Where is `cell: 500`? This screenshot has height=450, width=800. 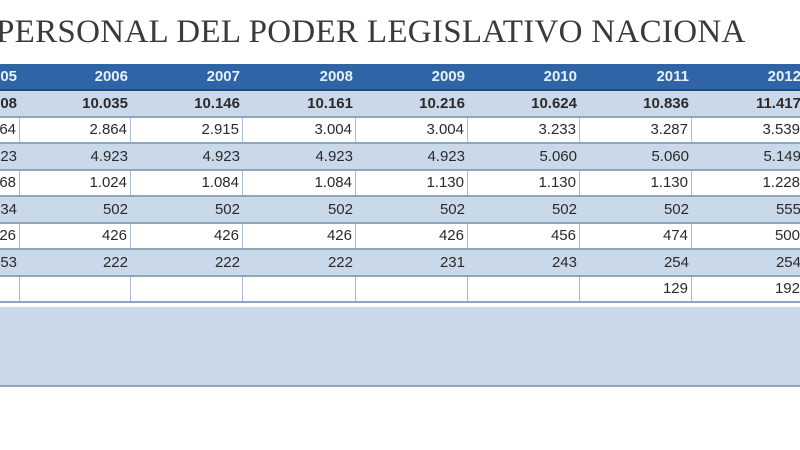
cell: 500 is located at coordinates (746, 236).